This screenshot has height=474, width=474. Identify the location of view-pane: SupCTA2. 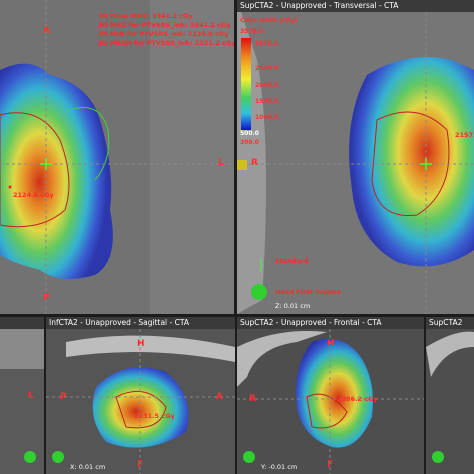
(450, 395).